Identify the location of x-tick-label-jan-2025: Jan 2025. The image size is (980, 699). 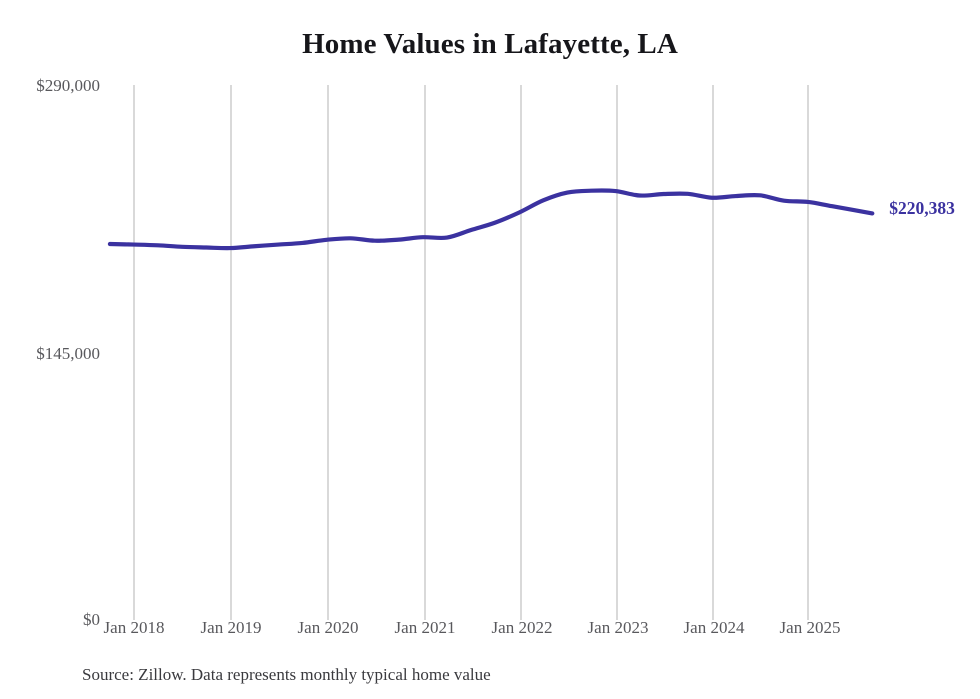
(810, 627).